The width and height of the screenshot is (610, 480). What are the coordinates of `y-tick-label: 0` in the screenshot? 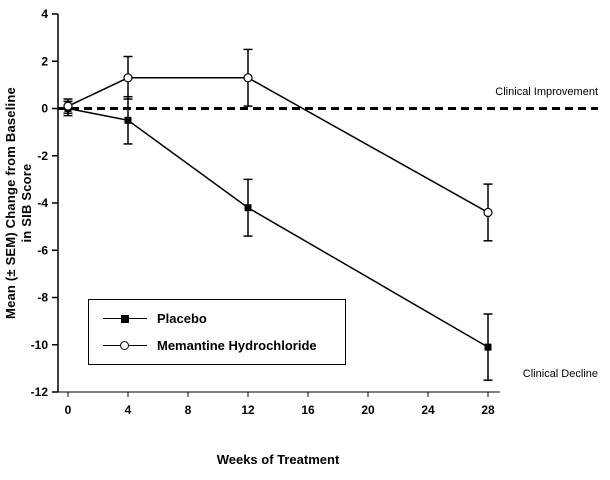 It's located at (44, 109).